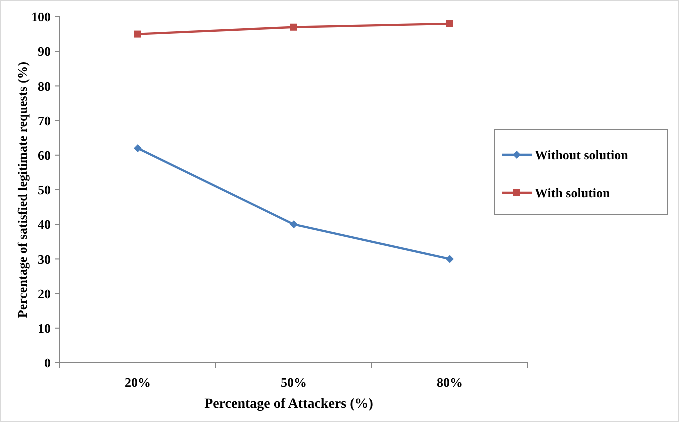  What do you see at coordinates (582, 155) in the screenshot?
I see `legend-label: Without solution` at bounding box center [582, 155].